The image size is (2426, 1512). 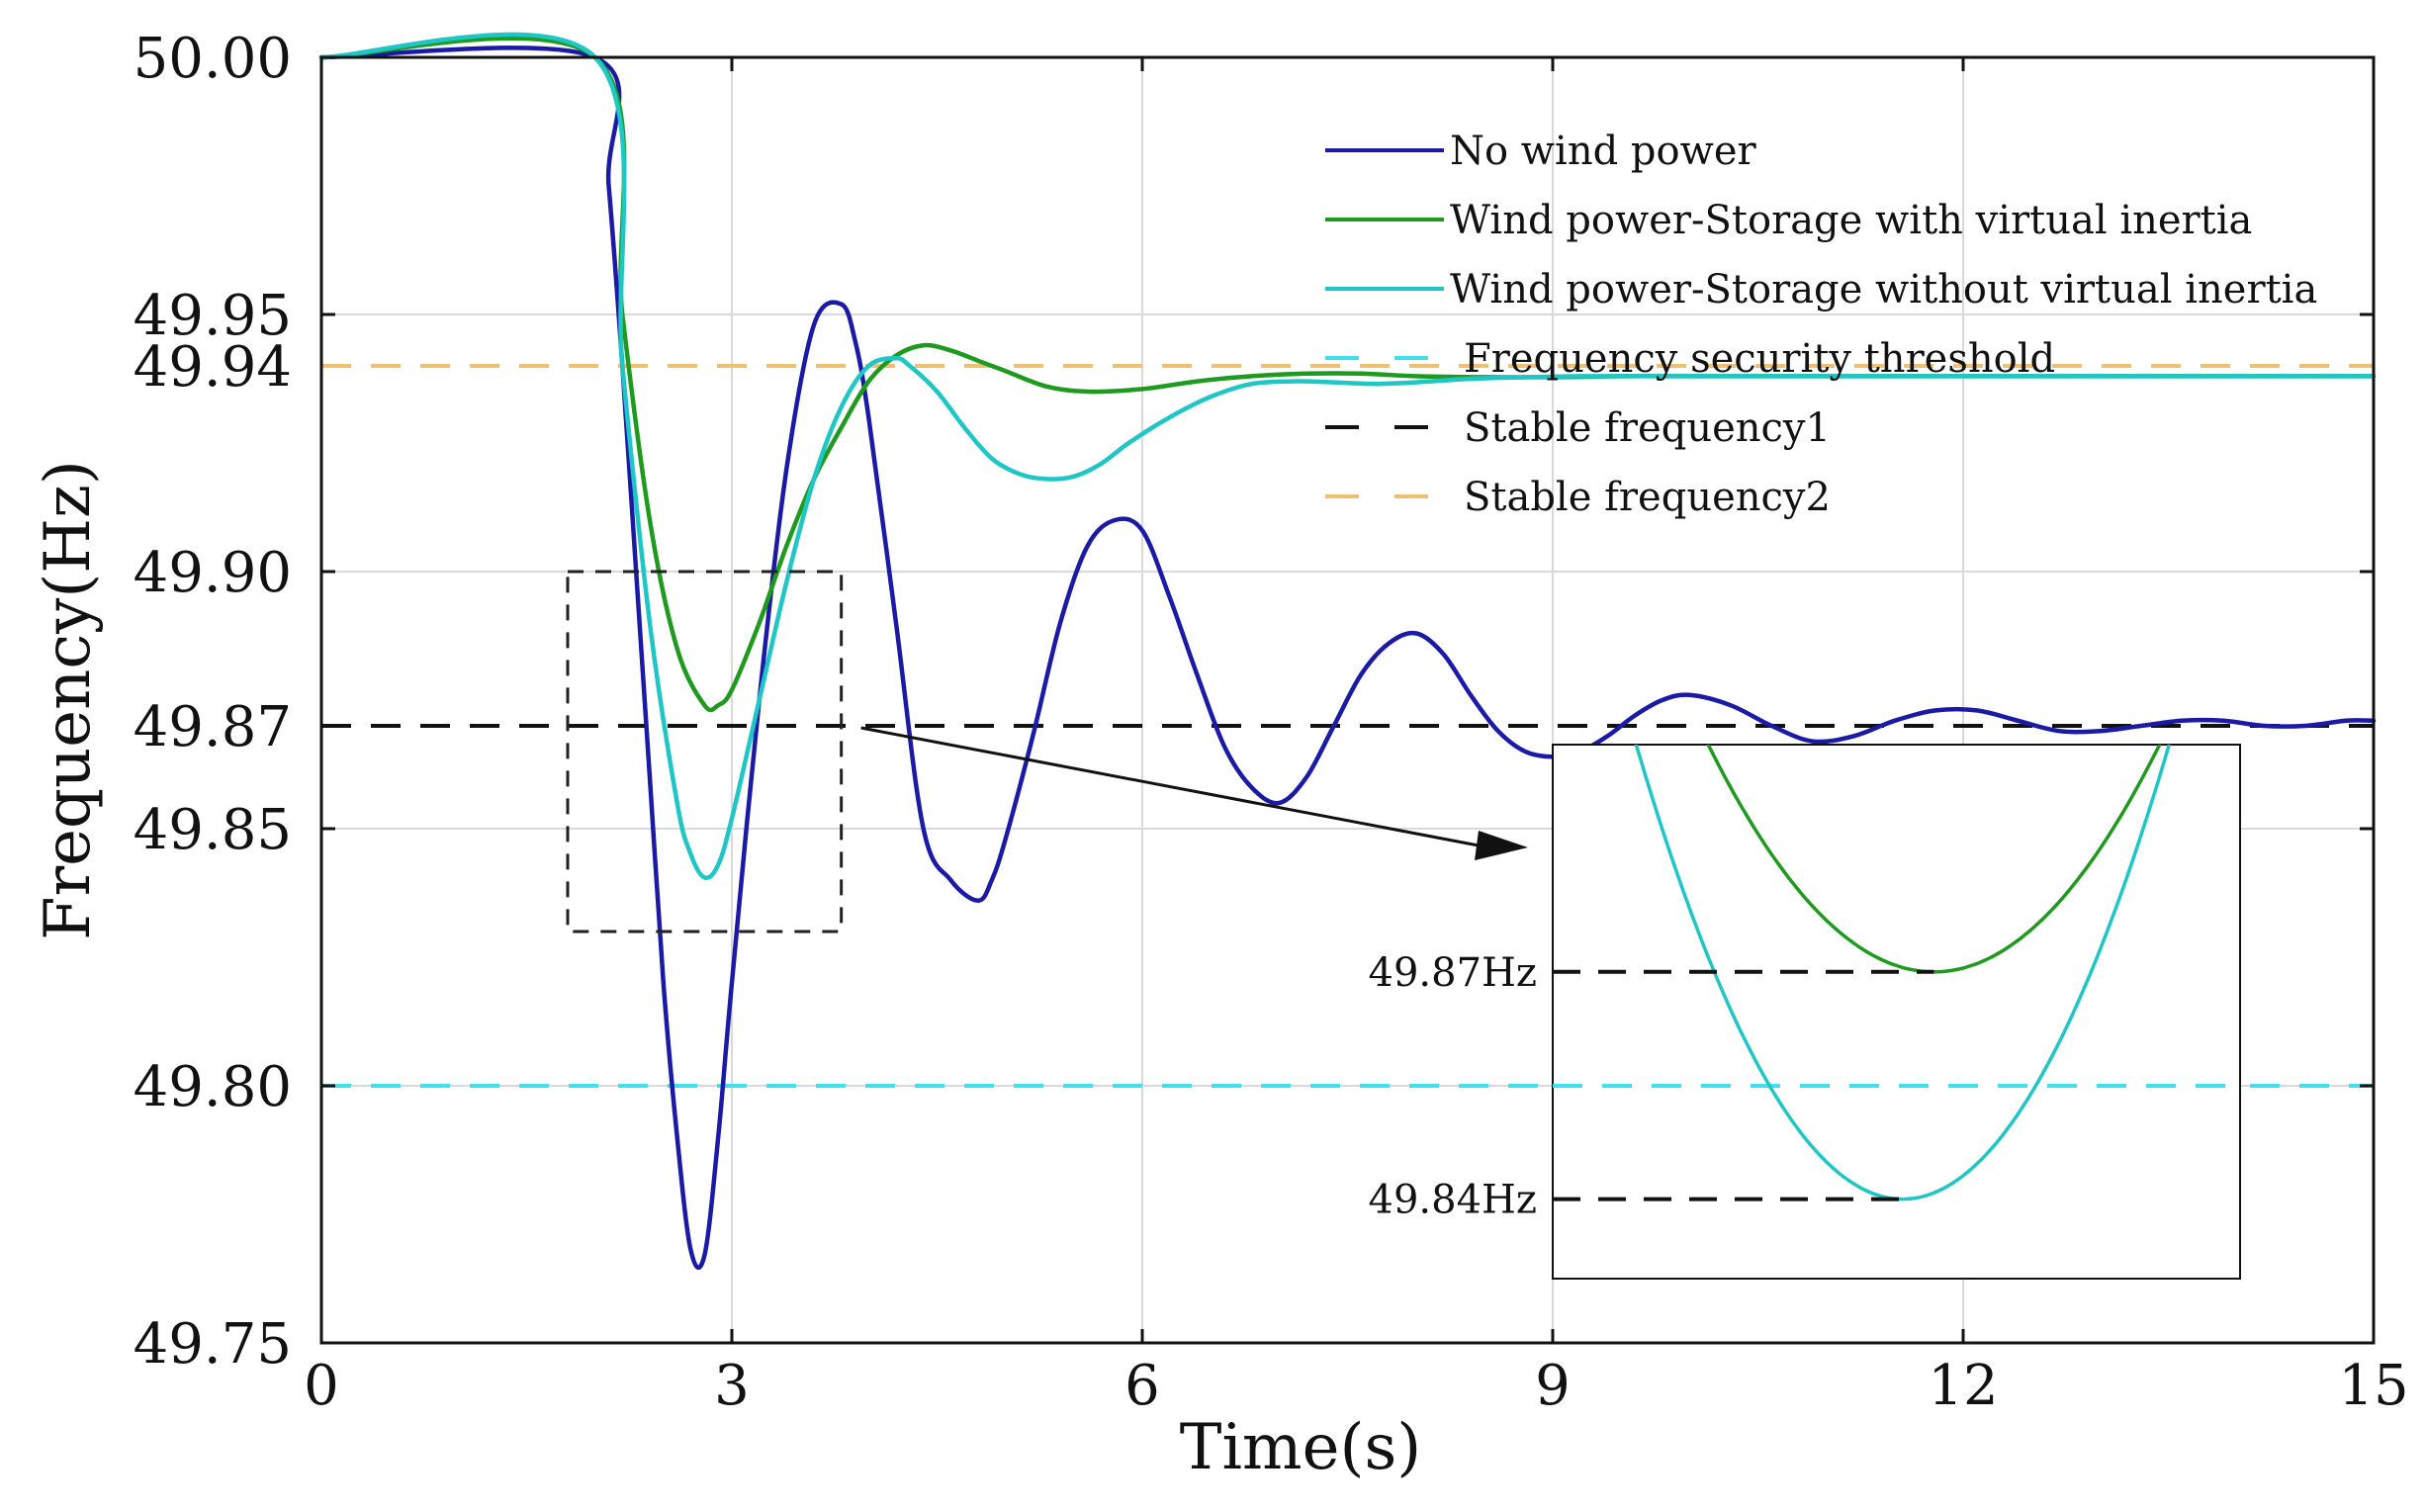 What do you see at coordinates (213, 830) in the screenshot?
I see `y-tick-label: 49.85` at bounding box center [213, 830].